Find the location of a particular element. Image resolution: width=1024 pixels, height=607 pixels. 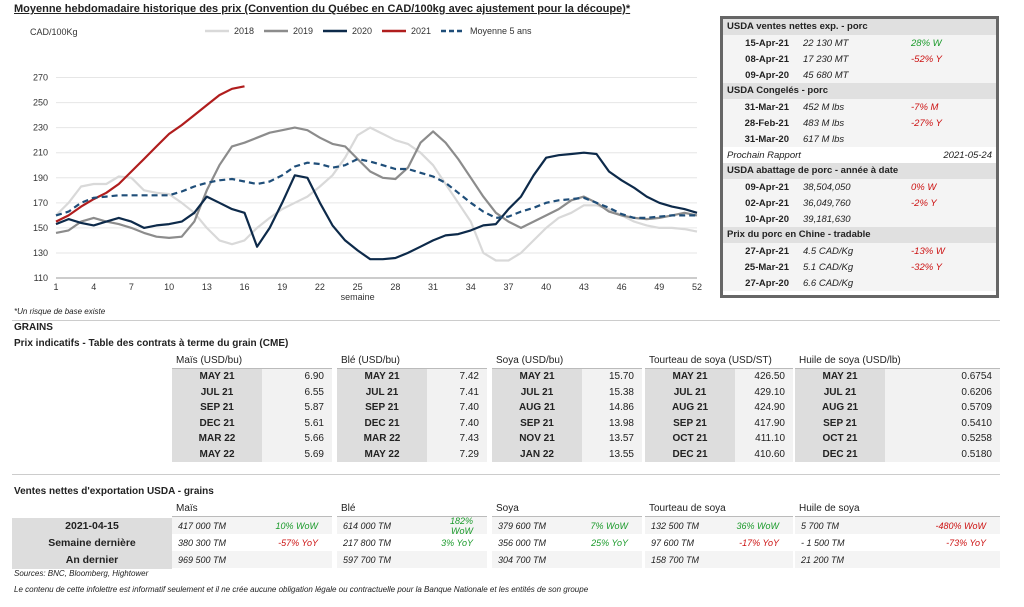

usda-row: 15-Apr-21 22 130 MT 28% W is located at coordinates (859, 43).